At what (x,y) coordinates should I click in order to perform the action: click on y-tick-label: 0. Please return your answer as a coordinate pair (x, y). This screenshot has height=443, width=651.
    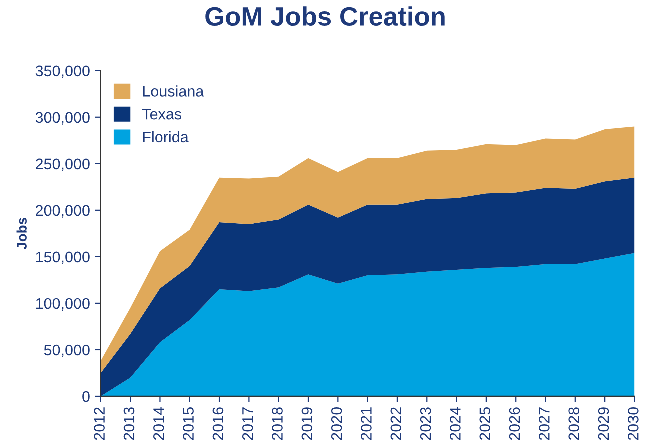
    Looking at the image, I should click on (86, 396).